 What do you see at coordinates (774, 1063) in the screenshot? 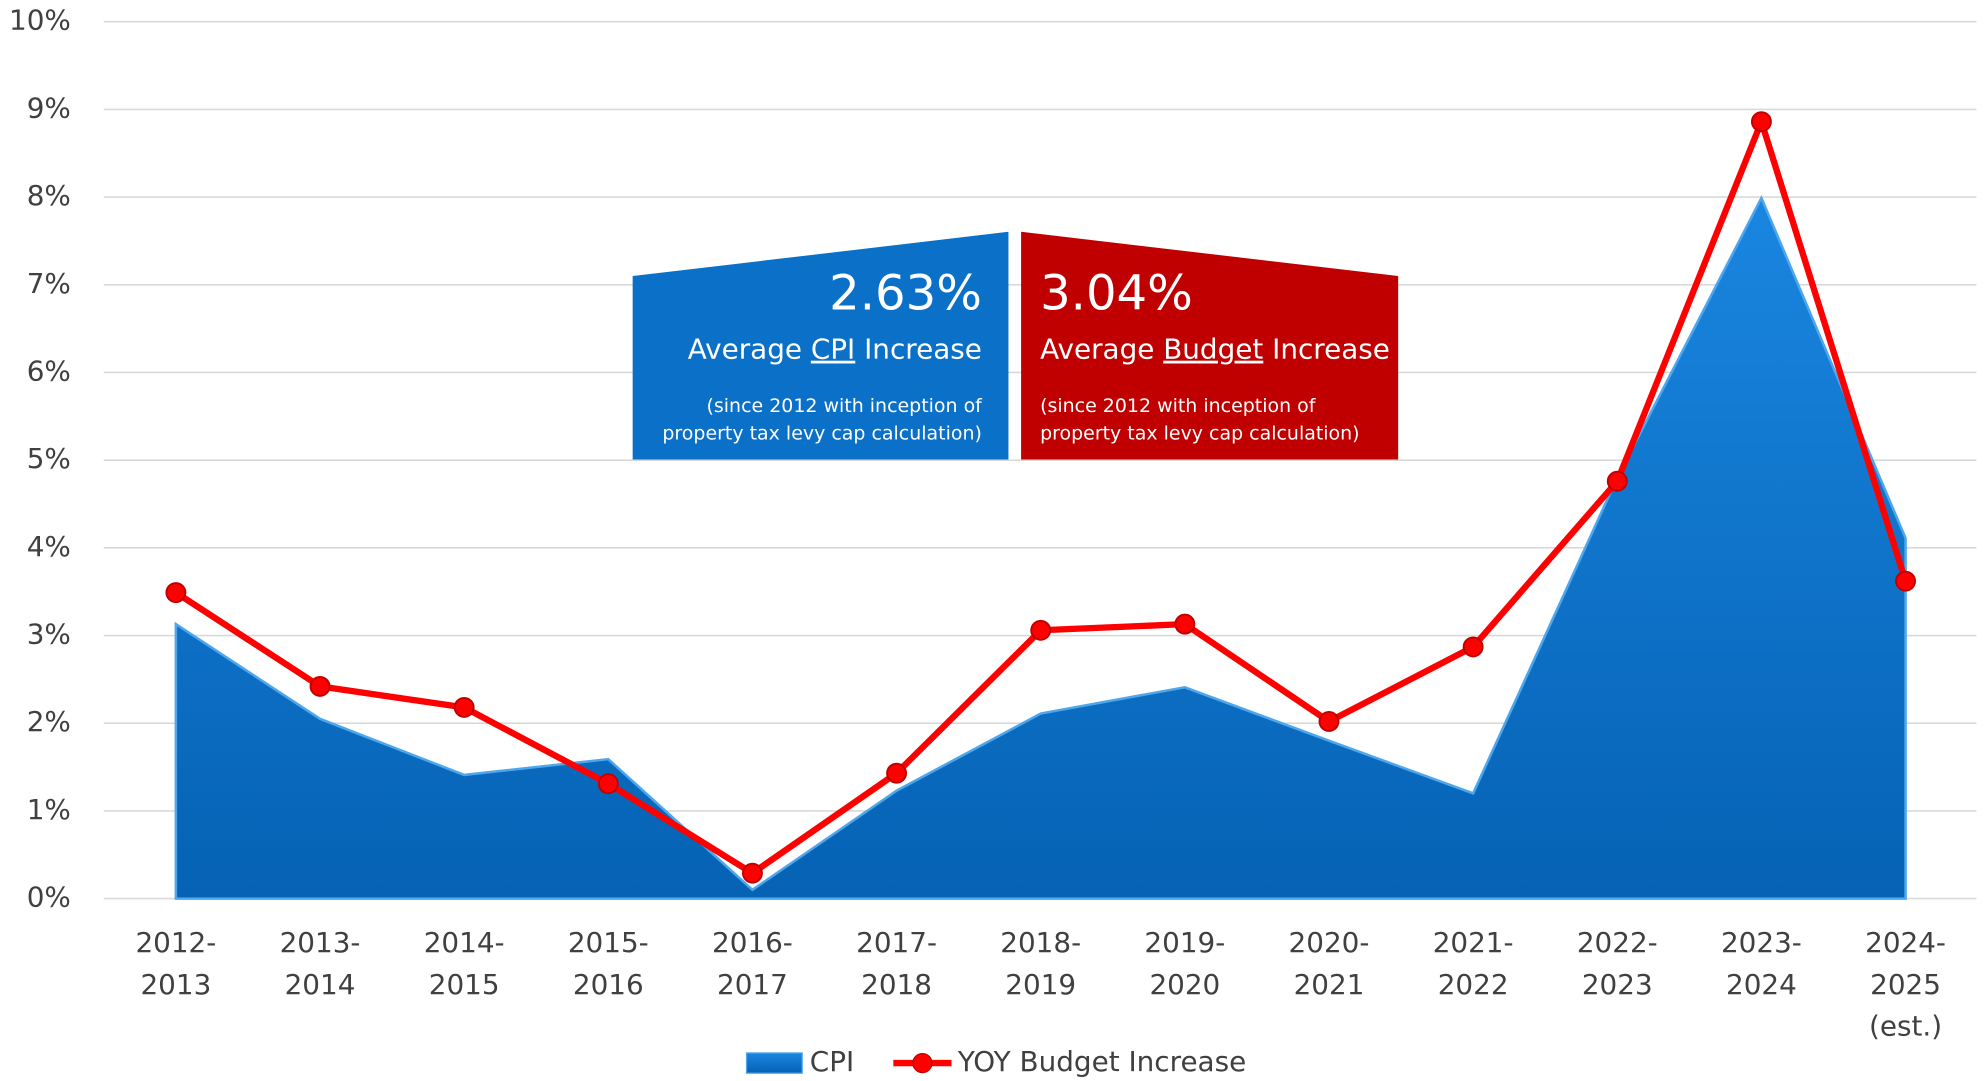
I see `legend-swatch` at bounding box center [774, 1063].